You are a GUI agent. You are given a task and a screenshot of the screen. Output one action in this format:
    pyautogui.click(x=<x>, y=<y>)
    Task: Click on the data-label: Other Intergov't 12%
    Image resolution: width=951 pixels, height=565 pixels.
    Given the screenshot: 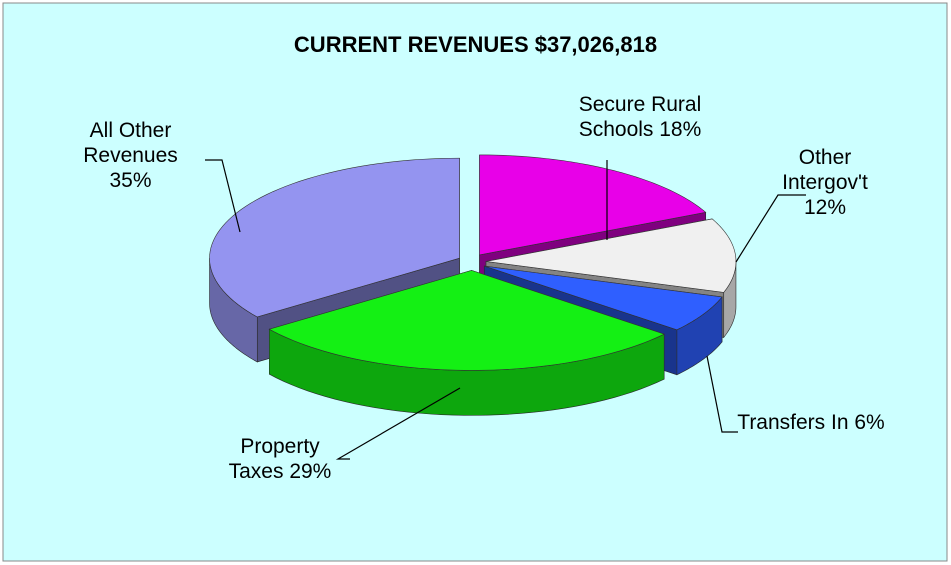 What is the action you would take?
    pyautogui.click(x=825, y=182)
    